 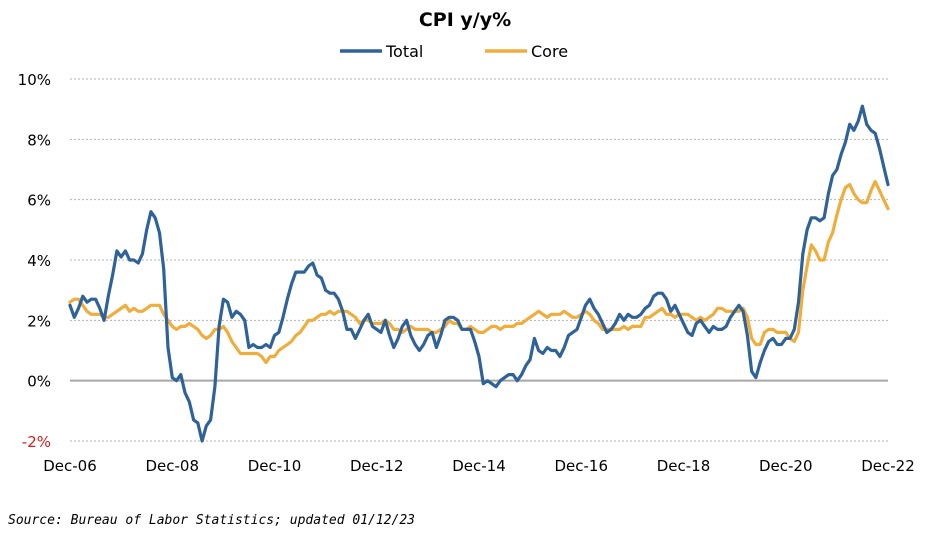 What do you see at coordinates (684, 466) in the screenshot?
I see `x-tick-label: Dec-18` at bounding box center [684, 466].